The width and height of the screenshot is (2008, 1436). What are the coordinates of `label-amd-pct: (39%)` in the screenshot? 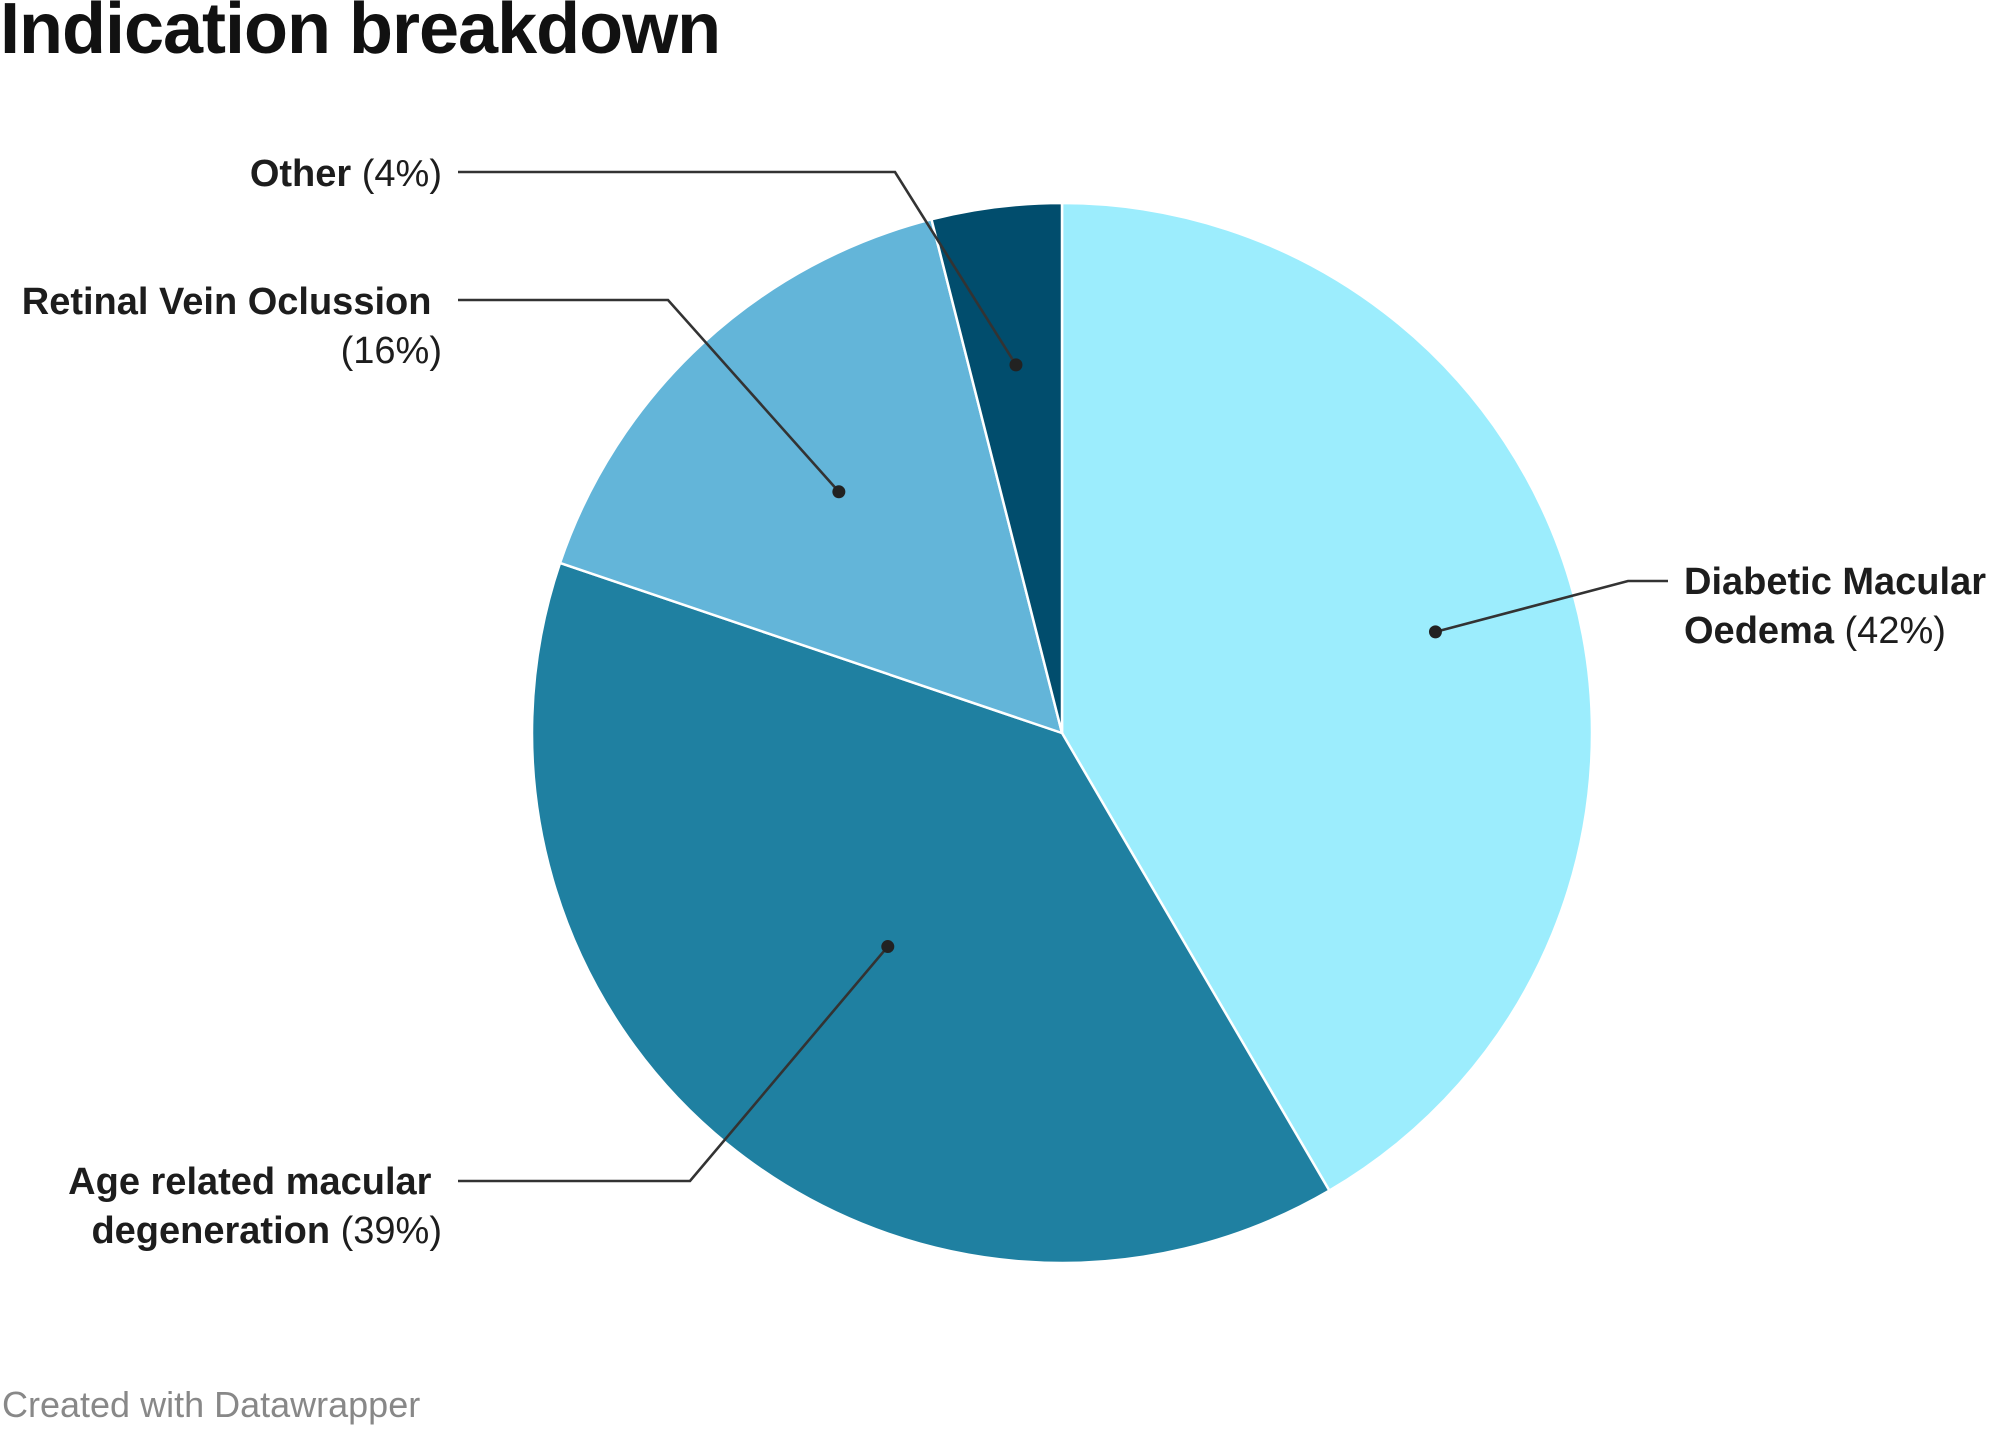 It's located at (391, 1231).